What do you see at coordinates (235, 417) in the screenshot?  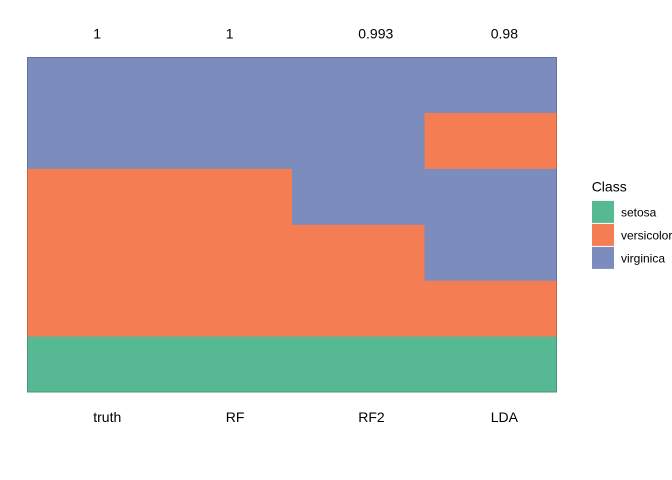 I see `svg-text: RF` at bounding box center [235, 417].